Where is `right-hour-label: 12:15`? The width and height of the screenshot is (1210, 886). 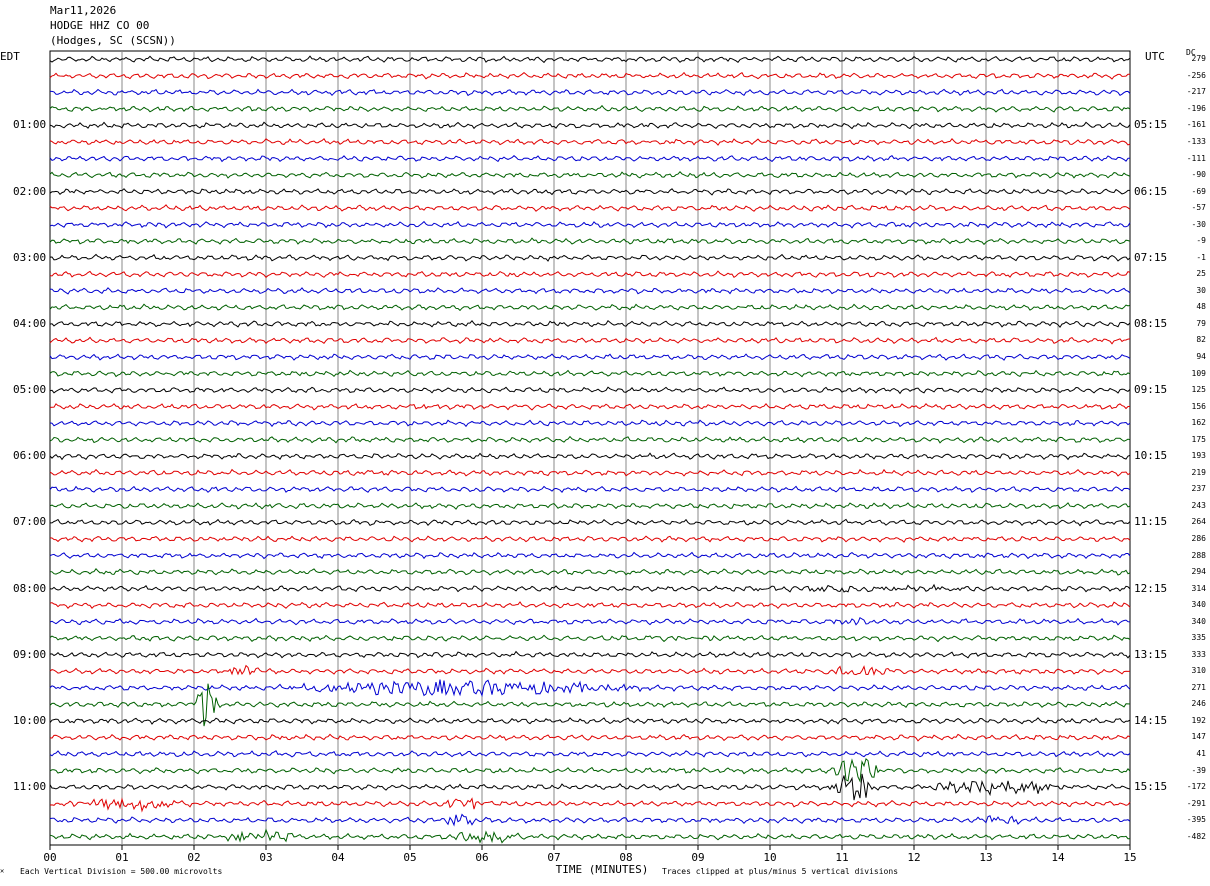 right-hour-label: 12:15 is located at coordinates (1151, 588).